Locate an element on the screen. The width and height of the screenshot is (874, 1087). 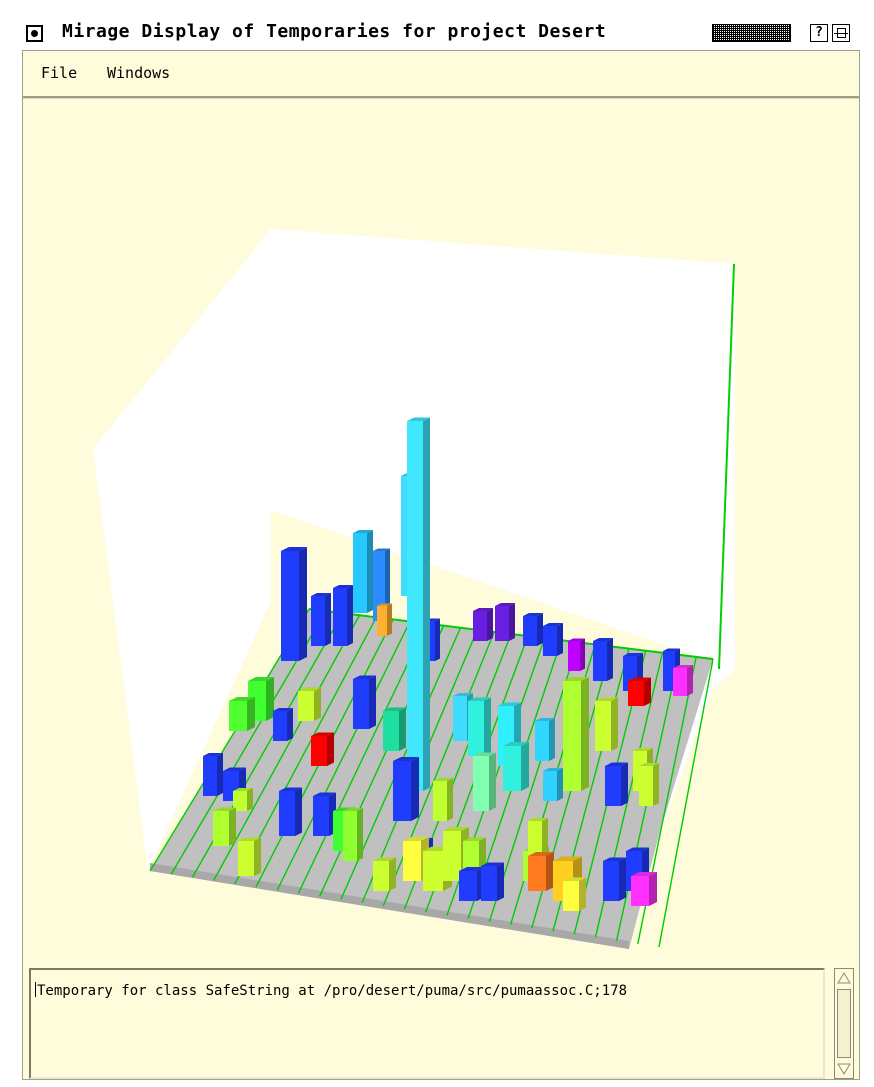
text-caret is located at coordinates (35, 989).